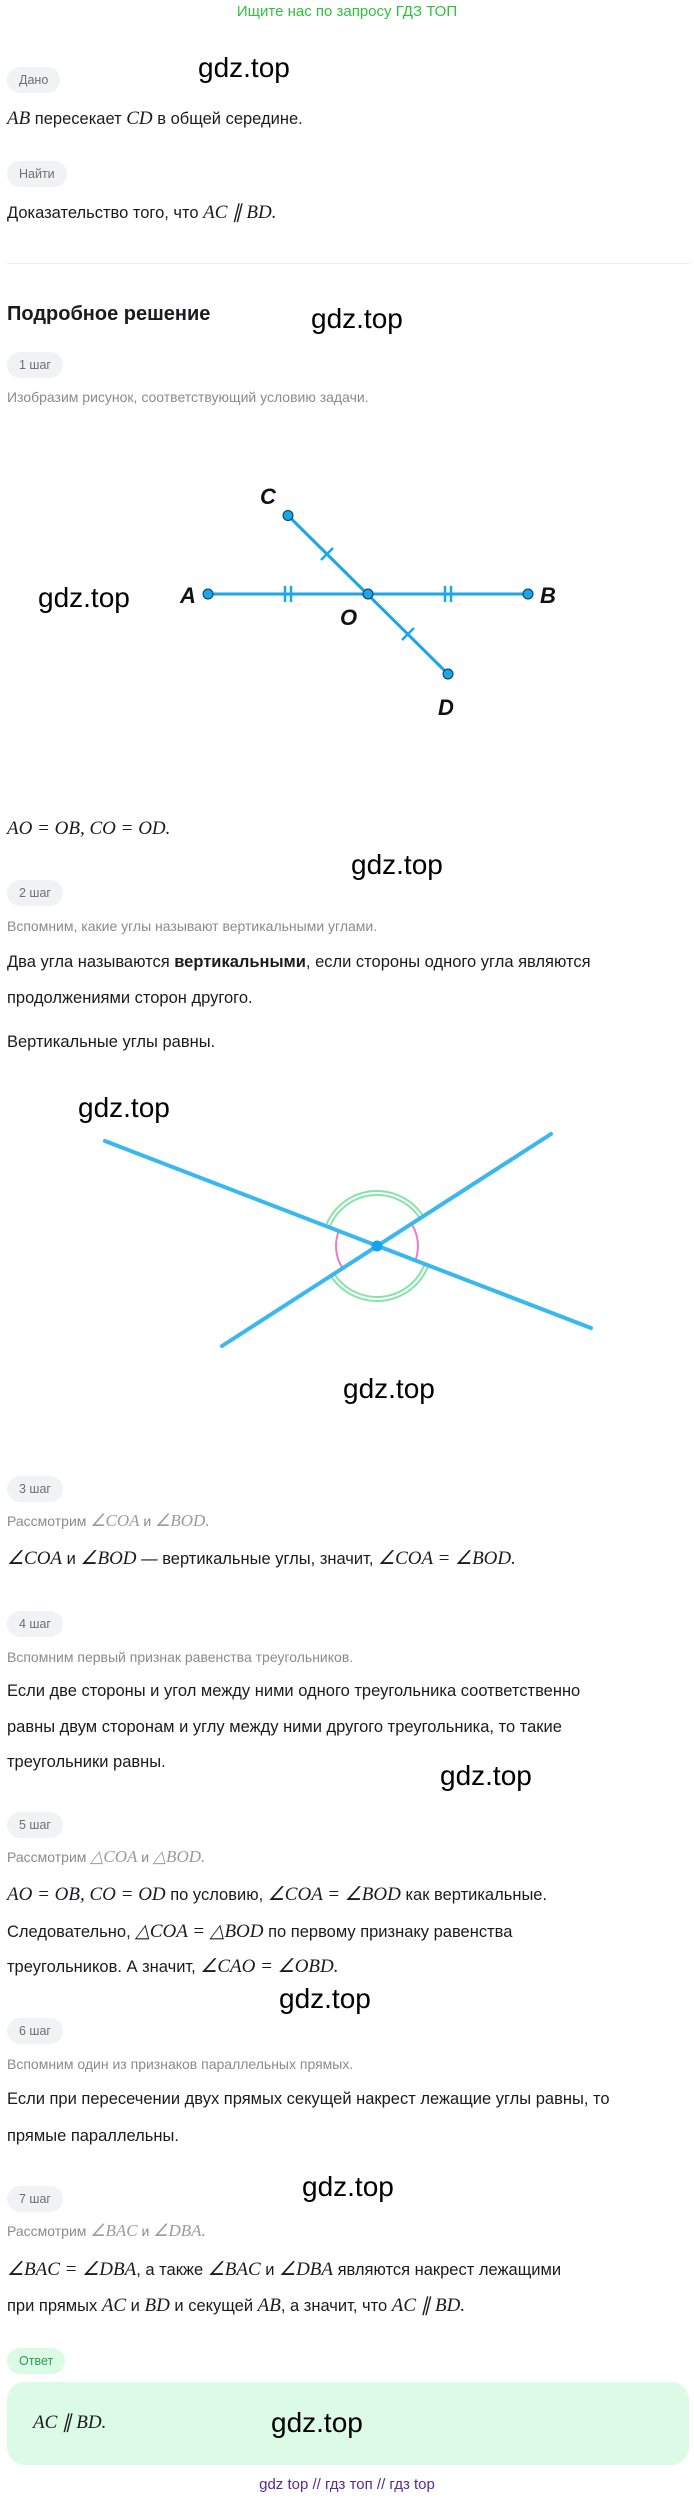 The height and width of the screenshot is (2500, 694). Describe the element at coordinates (348, 617) in the screenshot. I see `point-label-o: O` at that location.